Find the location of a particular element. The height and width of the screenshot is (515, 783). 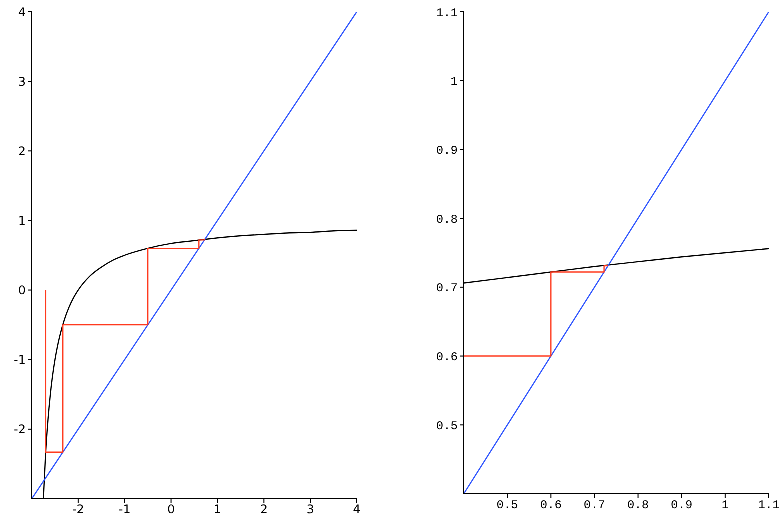

x-tick-label: 3 is located at coordinates (310, 508).